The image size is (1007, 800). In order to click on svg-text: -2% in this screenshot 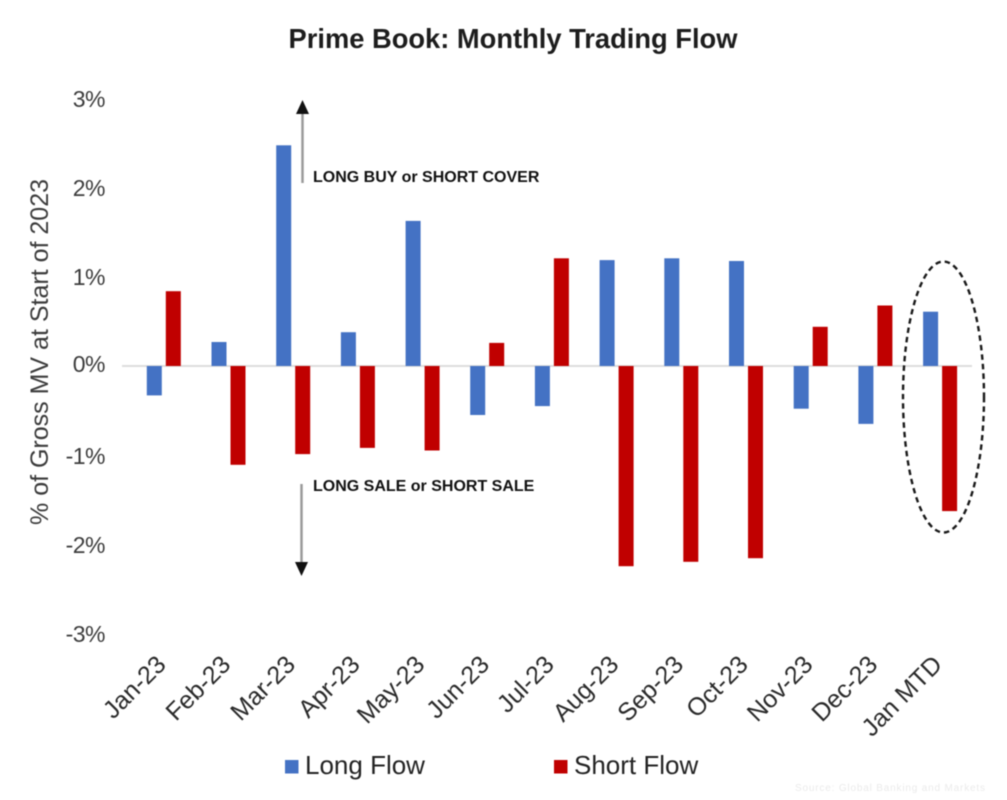, I will do `click(85, 545)`.